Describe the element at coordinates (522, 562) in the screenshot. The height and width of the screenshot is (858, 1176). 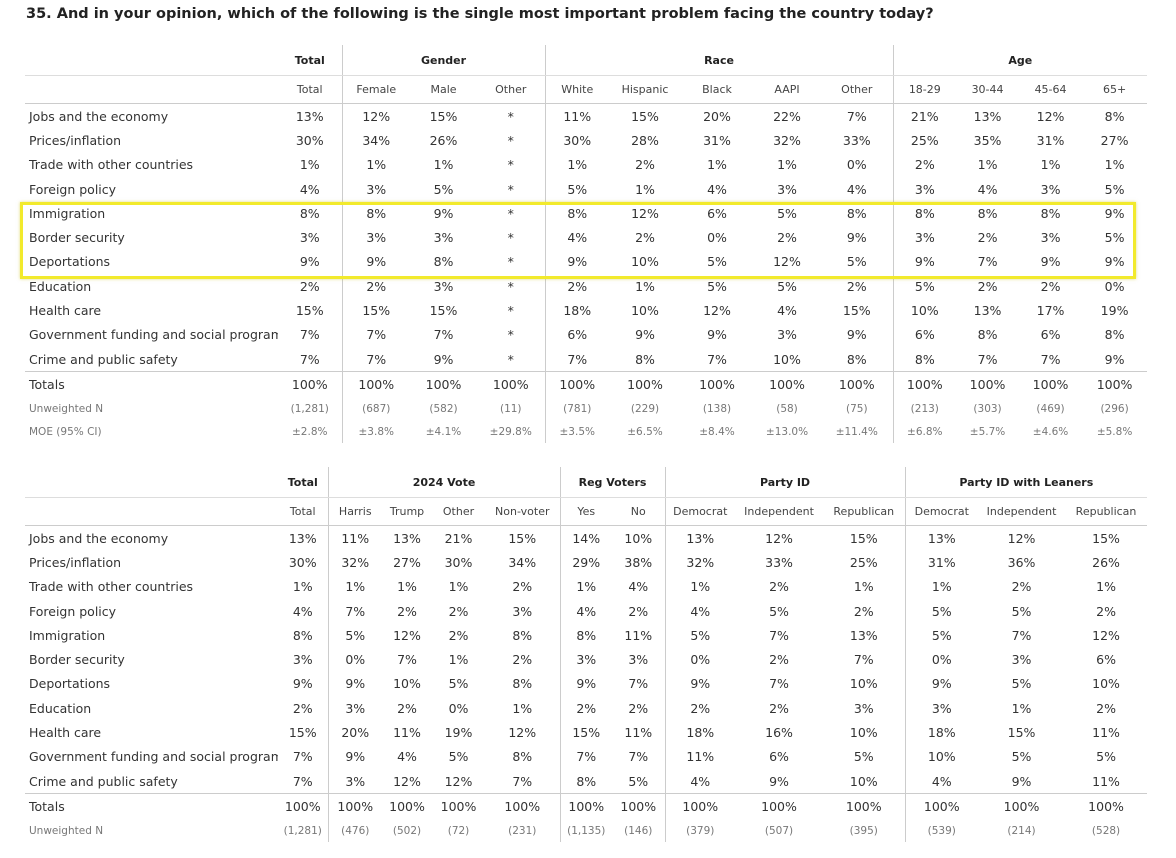
I see `cell: 34%` at that location.